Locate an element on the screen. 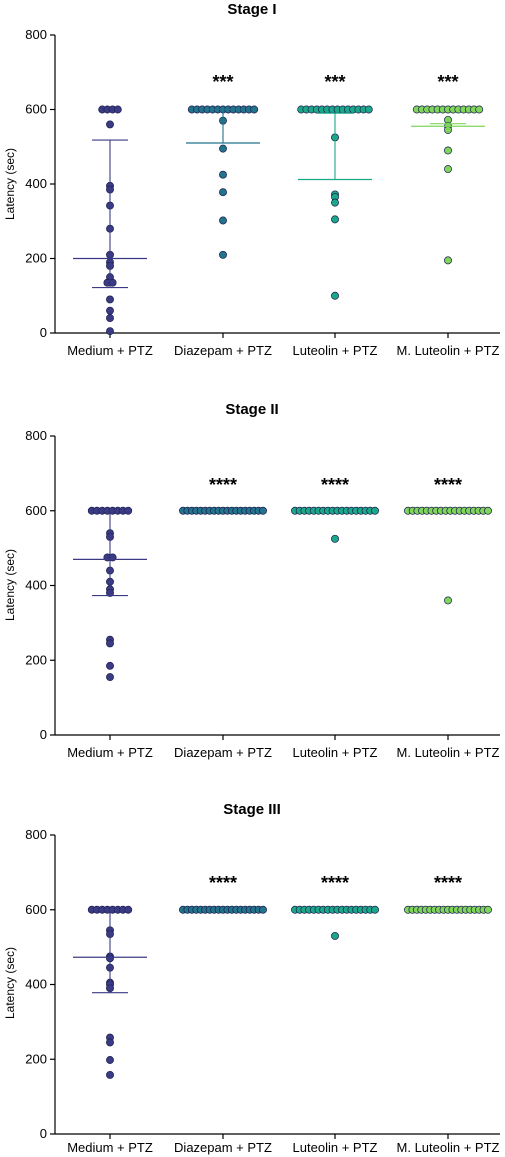  chart-title: Stage I is located at coordinates (251, 9).